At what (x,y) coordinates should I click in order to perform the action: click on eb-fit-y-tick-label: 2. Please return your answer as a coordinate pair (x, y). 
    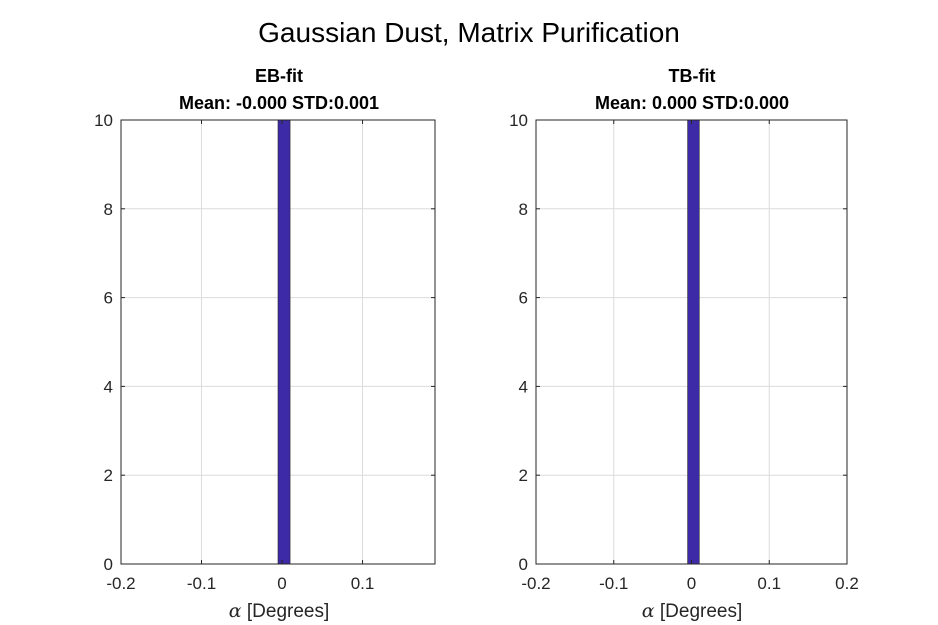
    Looking at the image, I should click on (108, 475).